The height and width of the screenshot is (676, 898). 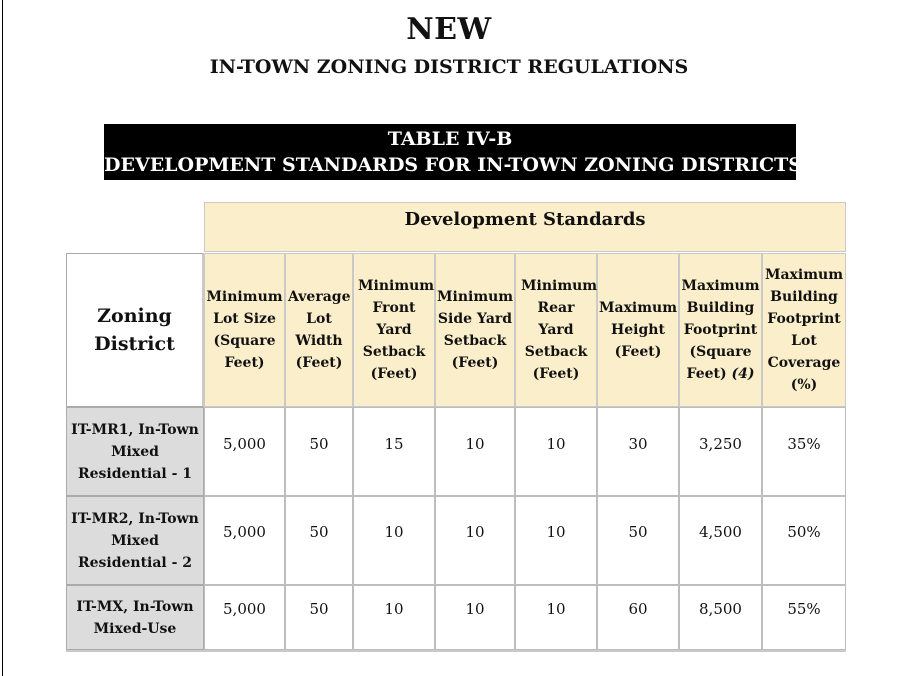 What do you see at coordinates (638, 617) in the screenshot?
I see `table-cell: 60` at bounding box center [638, 617].